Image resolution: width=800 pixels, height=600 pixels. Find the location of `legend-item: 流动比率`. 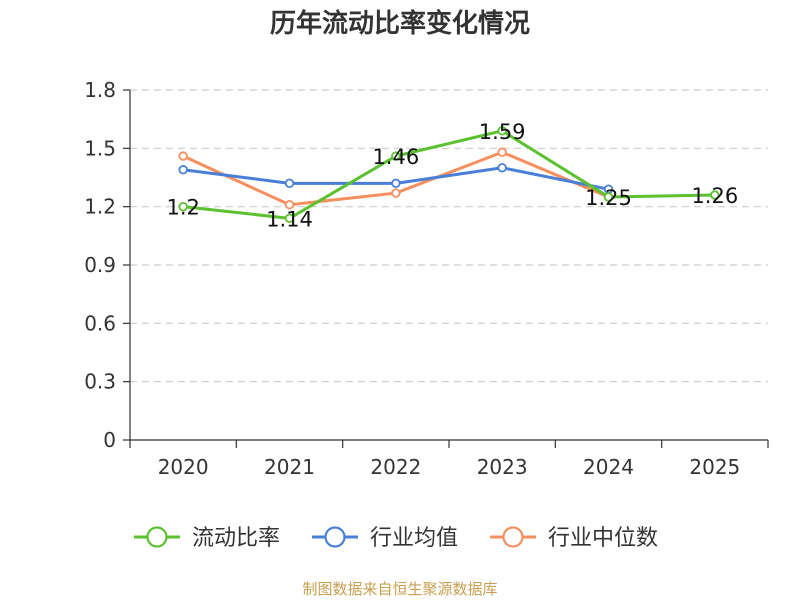

legend-item: 流动比率 is located at coordinates (207, 538).